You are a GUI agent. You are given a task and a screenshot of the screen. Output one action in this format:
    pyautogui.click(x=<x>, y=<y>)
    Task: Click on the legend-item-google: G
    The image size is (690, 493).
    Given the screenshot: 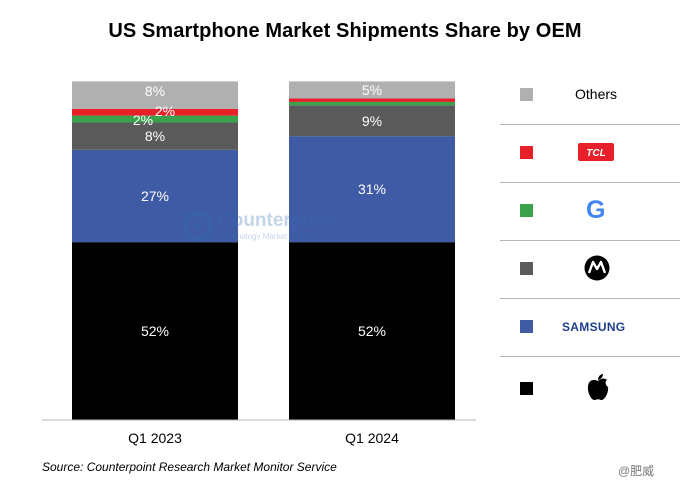 What is the action you would take?
    pyautogui.click(x=590, y=211)
    